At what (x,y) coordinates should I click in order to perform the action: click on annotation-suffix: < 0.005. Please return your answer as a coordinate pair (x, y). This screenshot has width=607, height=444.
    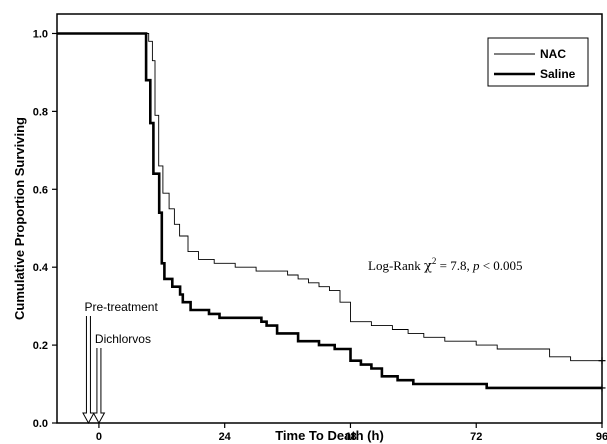
    Looking at the image, I should click on (500, 265).